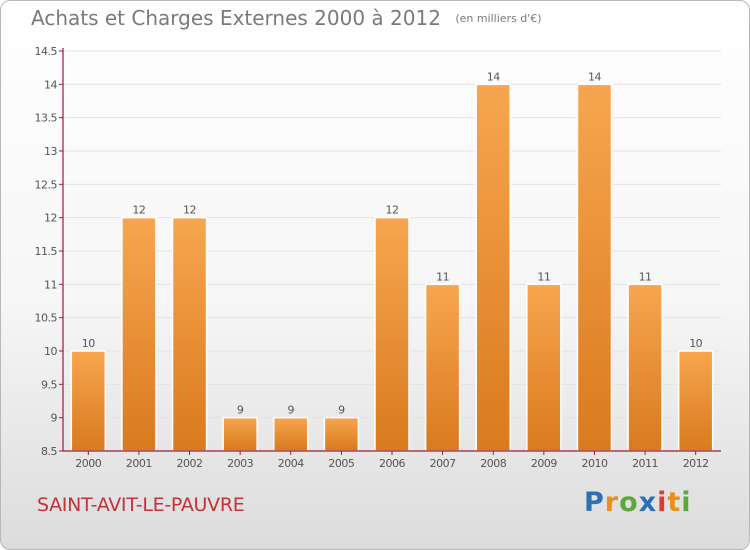  Describe the element at coordinates (46, 118) in the screenshot. I see `y-tick-label: 13.5` at that location.